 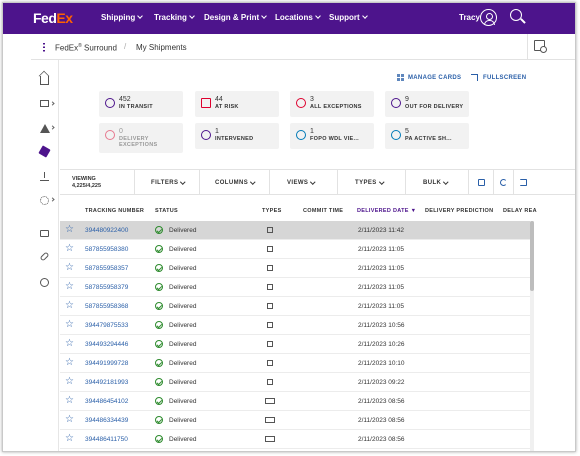 I want to click on table-row: ☆ 394486334439 Delivered 2/11/2023 08:56, so click(x=297, y=420).